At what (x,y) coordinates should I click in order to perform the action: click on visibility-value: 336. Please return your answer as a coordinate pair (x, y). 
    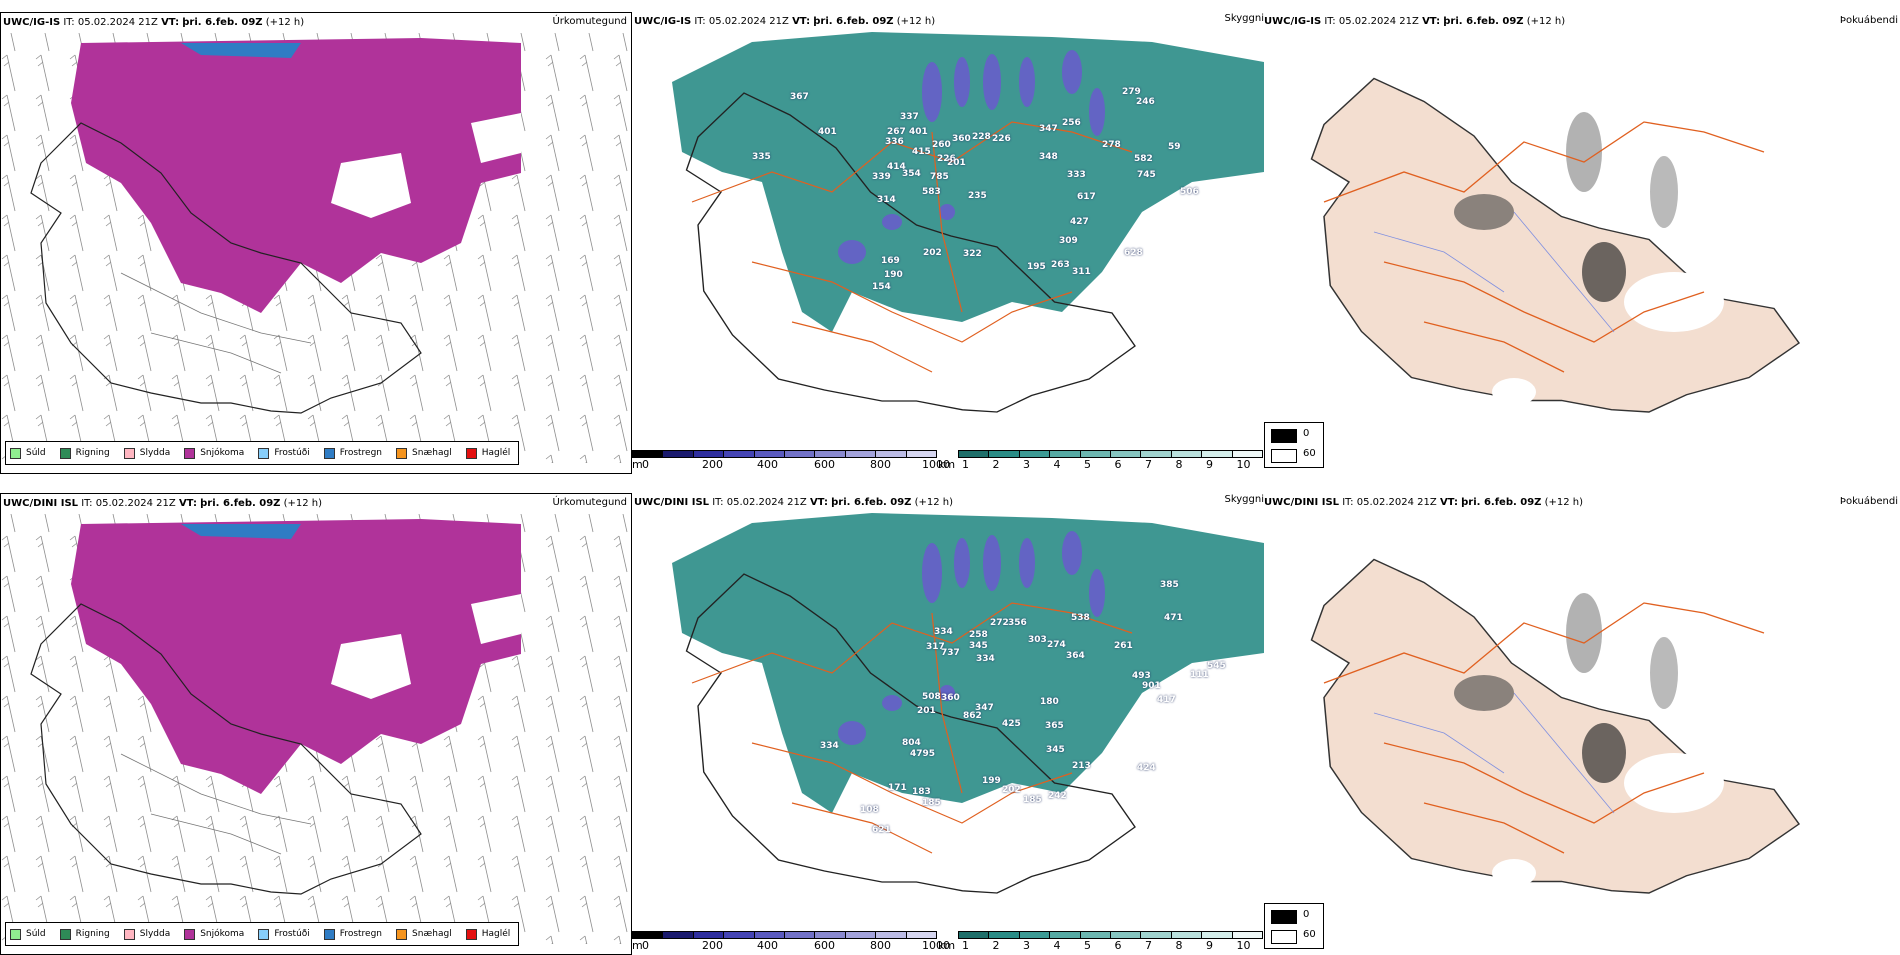
    Looking at the image, I should click on (894, 142).